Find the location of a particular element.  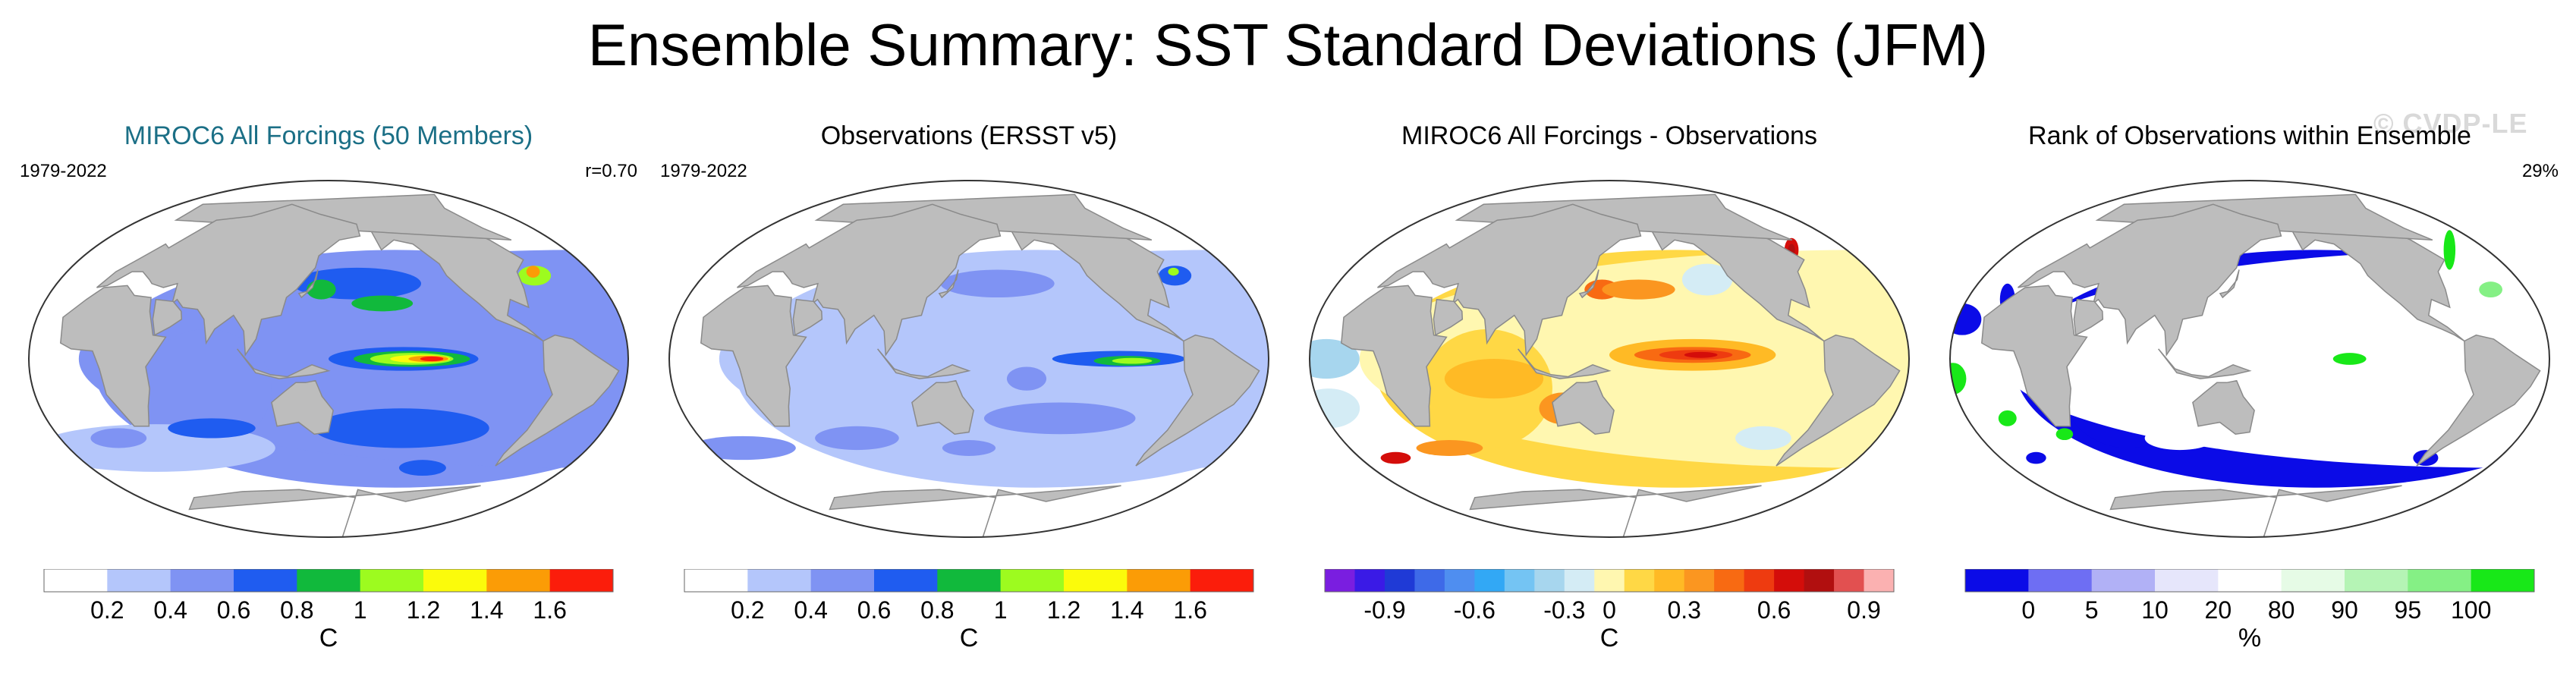

colorbar-tick-label: 10 is located at coordinates (2155, 610).